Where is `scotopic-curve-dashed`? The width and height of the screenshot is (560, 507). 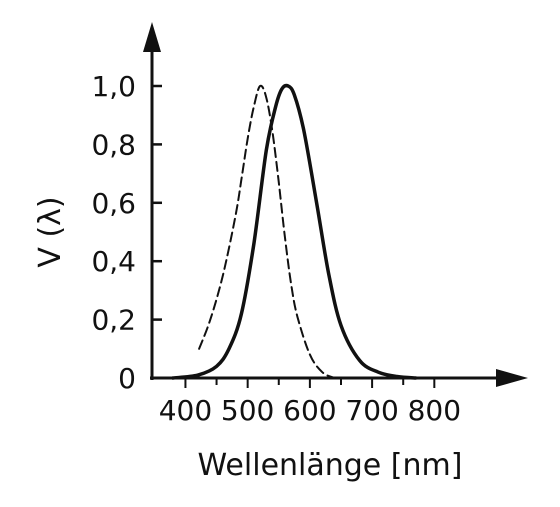
scotopic-curve-dashed is located at coordinates (267, 231).